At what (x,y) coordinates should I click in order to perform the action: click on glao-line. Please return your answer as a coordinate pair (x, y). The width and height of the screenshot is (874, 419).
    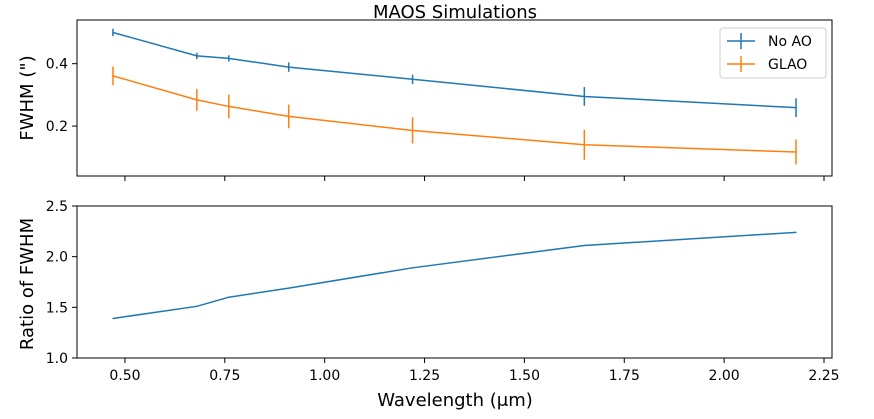
    Looking at the image, I should click on (454, 114).